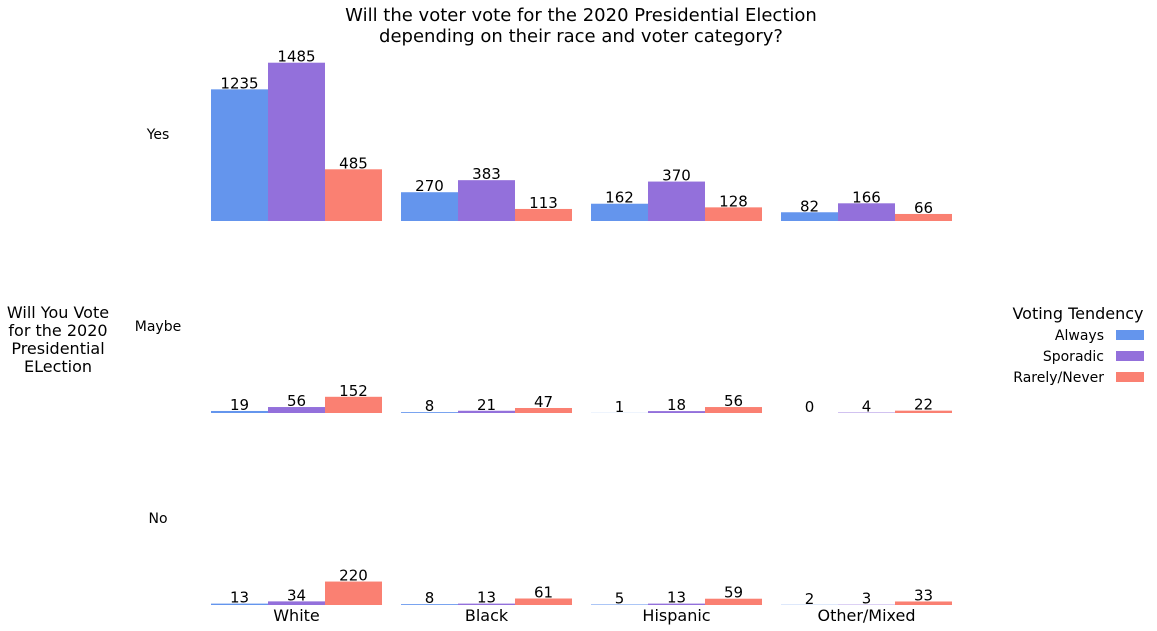 Image resolution: width=1157 pixels, height=631 pixels. I want to click on bar-hispanic-sporadic-yes, so click(676, 201).